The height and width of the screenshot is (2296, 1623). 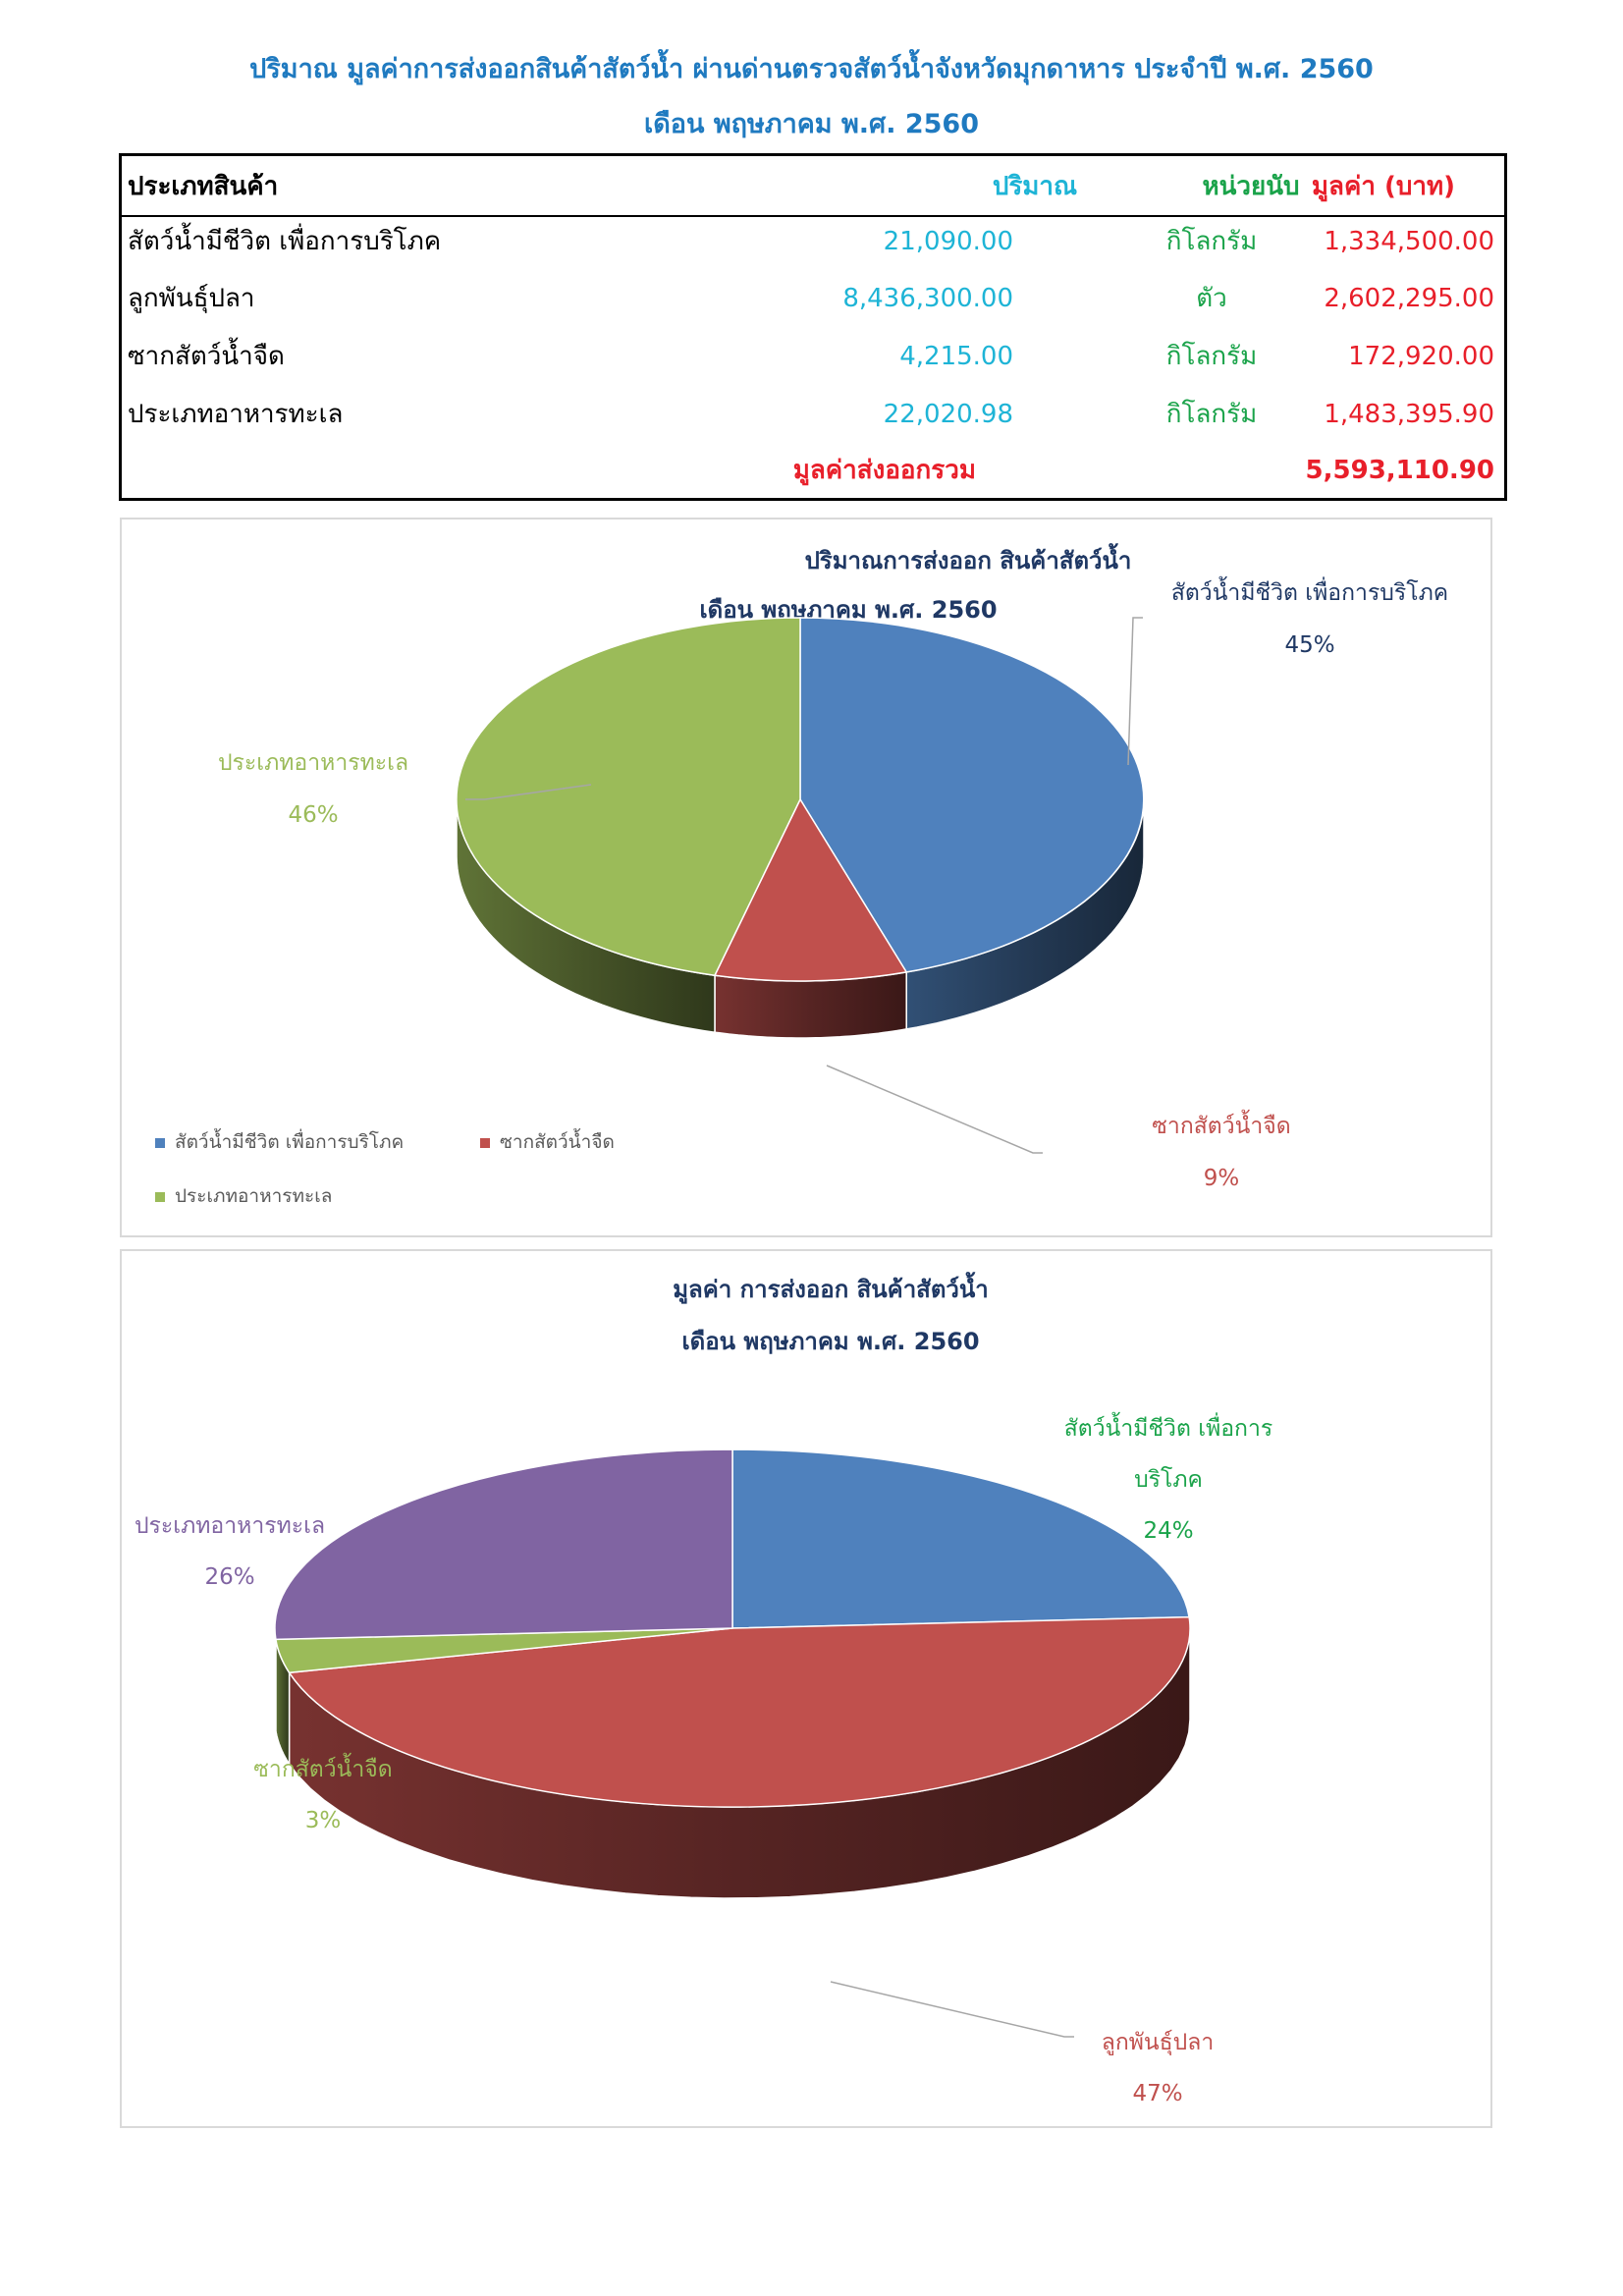 What do you see at coordinates (1168, 1427) in the screenshot?
I see `data-label-category: สัตว์น้ำมีชีวิต เพื่อการ` at bounding box center [1168, 1427].